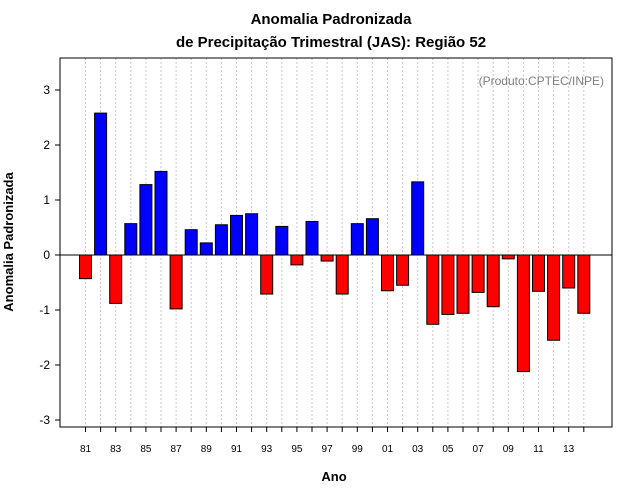  Describe the element at coordinates (297, 449) in the screenshot. I see `x-tick-label: 95` at that location.